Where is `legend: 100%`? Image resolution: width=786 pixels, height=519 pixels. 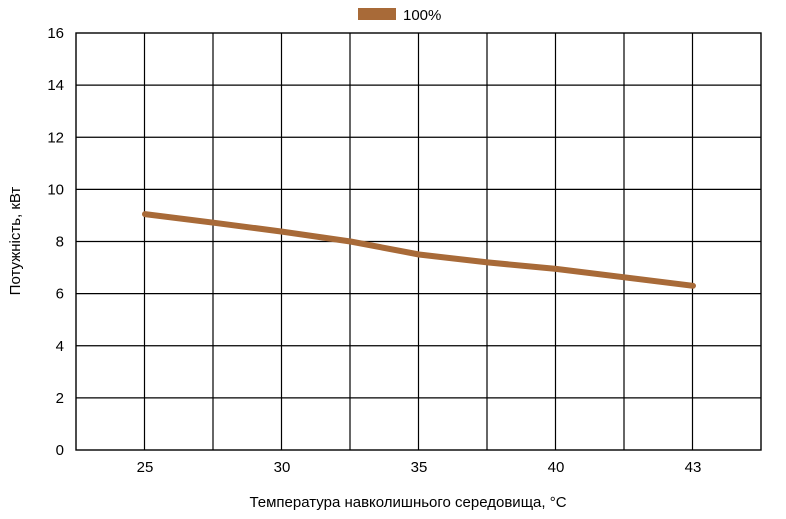 legend: 100% is located at coordinates (399, 15).